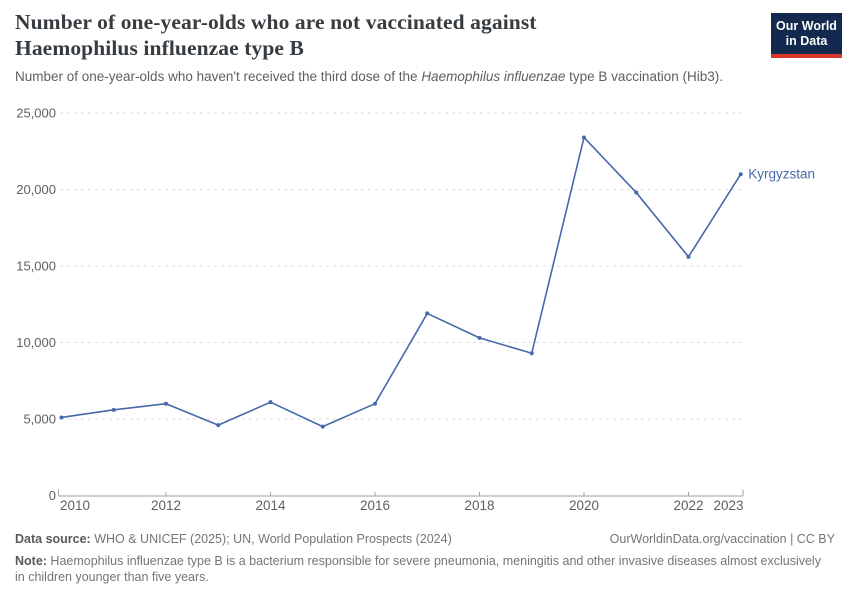  I want to click on entity-label: Kyrgyzstan, so click(781, 174).